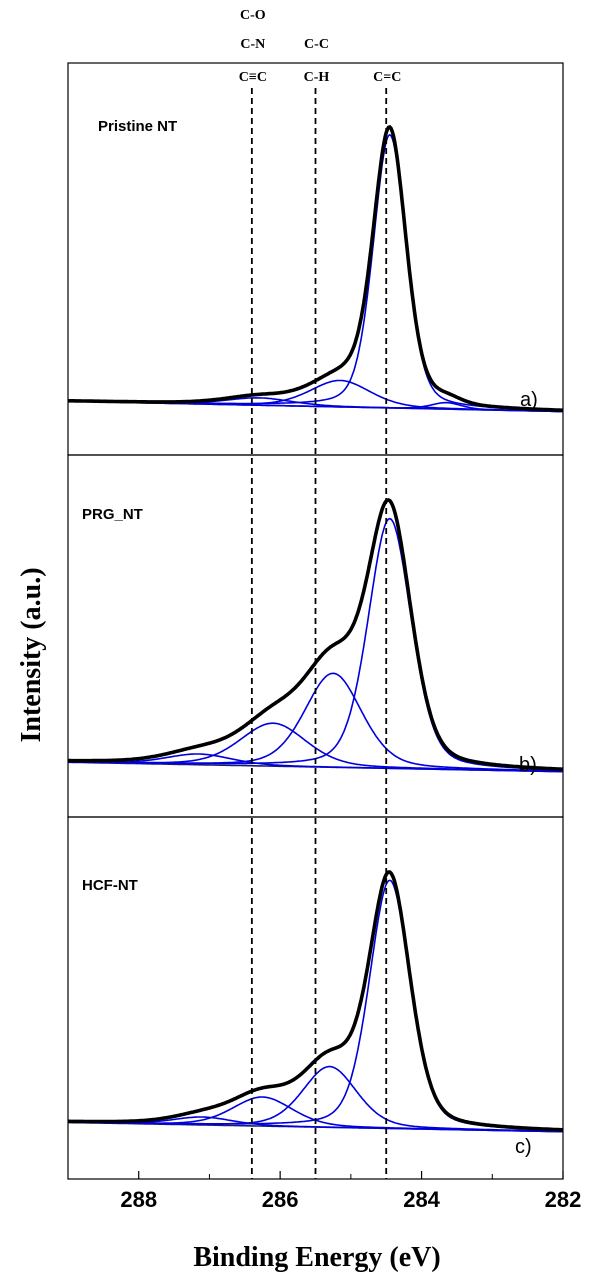 The width and height of the screenshot is (589, 1274). I want to click on panel-tag: b), so click(528, 765).